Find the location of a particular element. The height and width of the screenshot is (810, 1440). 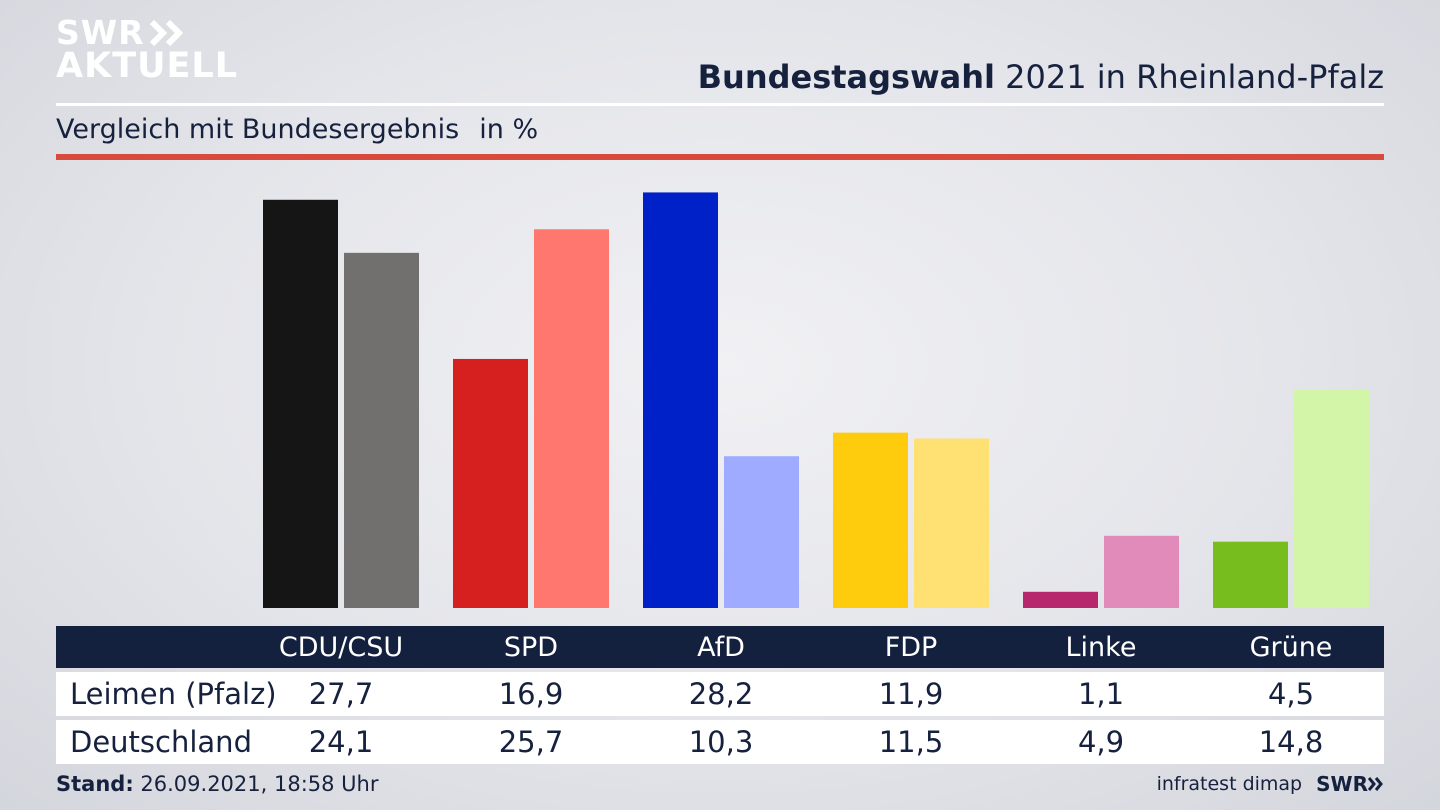

footer-swr-logo: SWR is located at coordinates (1350, 784).